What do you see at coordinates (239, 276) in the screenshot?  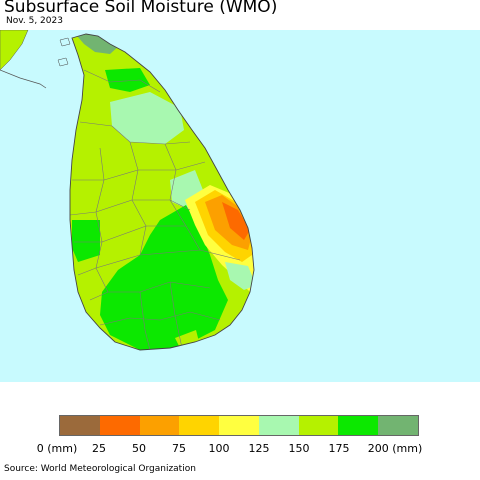 I see `zone-southeast-light` at bounding box center [239, 276].